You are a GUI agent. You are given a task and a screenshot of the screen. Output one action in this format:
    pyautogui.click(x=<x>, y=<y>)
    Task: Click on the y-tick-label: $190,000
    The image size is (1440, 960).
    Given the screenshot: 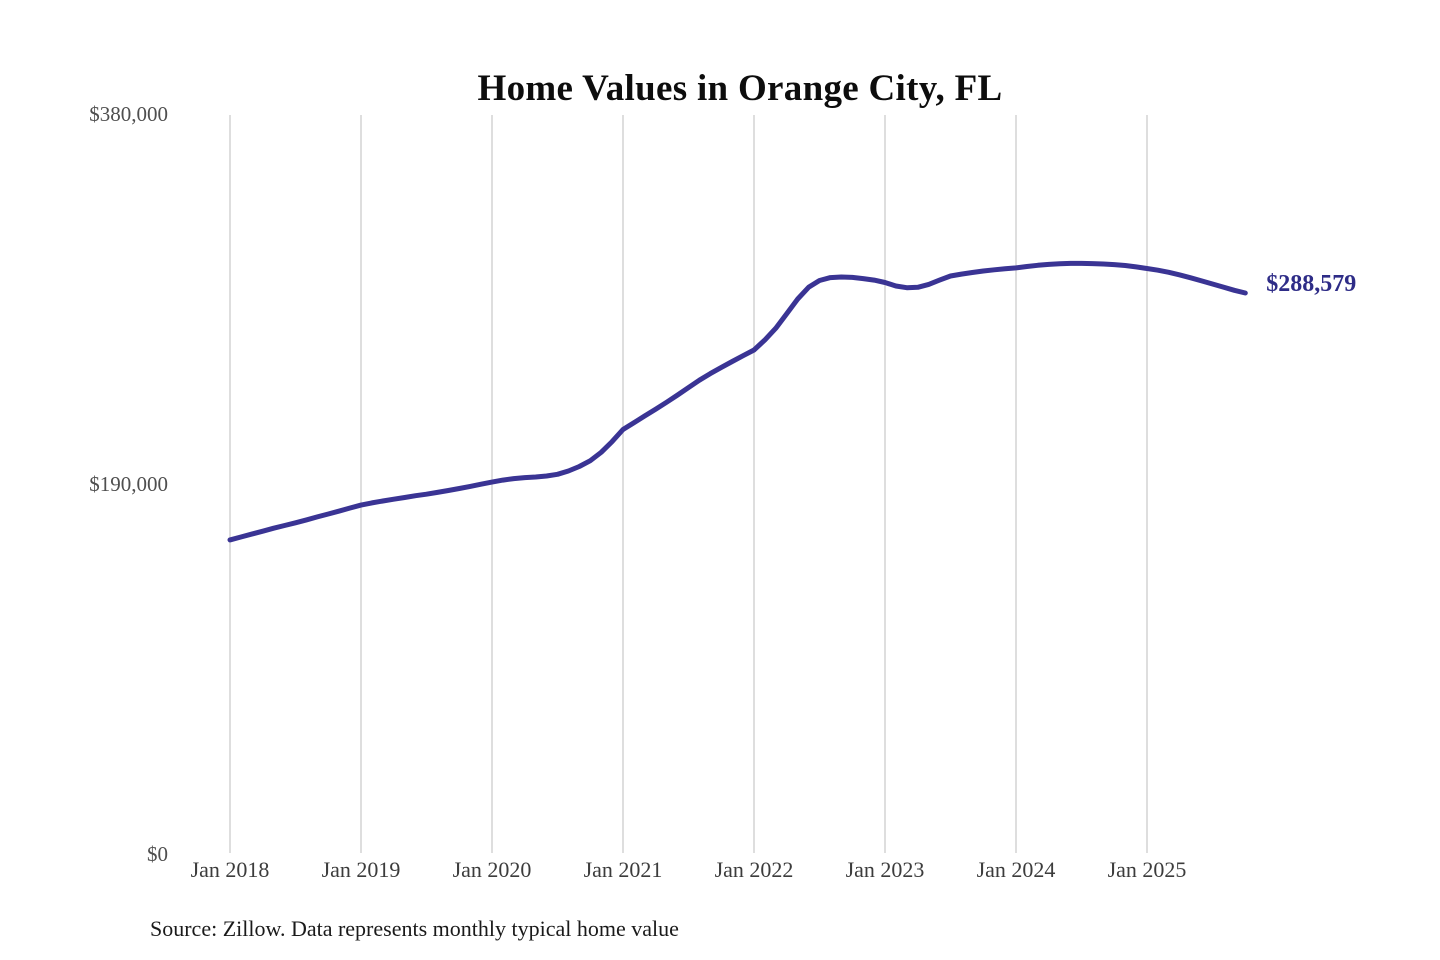 What is the action you would take?
    pyautogui.click(x=128, y=484)
    